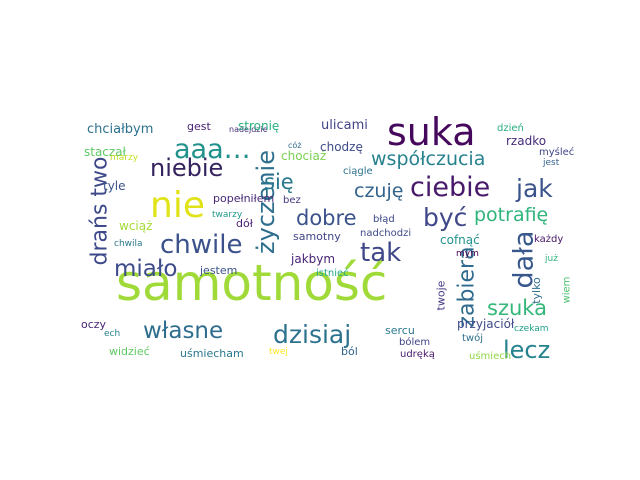 This screenshot has width=640, height=480. Describe the element at coordinates (549, 239) in the screenshot. I see `word-kazdy: każdy` at that location.